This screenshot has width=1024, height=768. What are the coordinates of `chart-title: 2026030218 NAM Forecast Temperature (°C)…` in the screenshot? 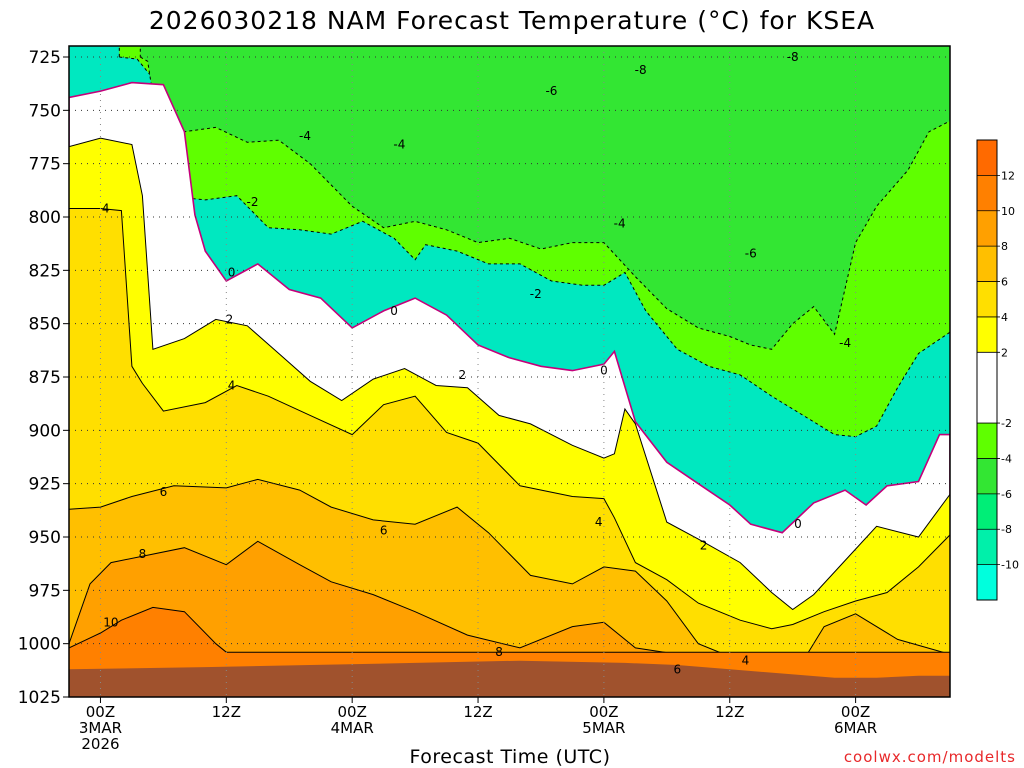 It's located at (512, 20).